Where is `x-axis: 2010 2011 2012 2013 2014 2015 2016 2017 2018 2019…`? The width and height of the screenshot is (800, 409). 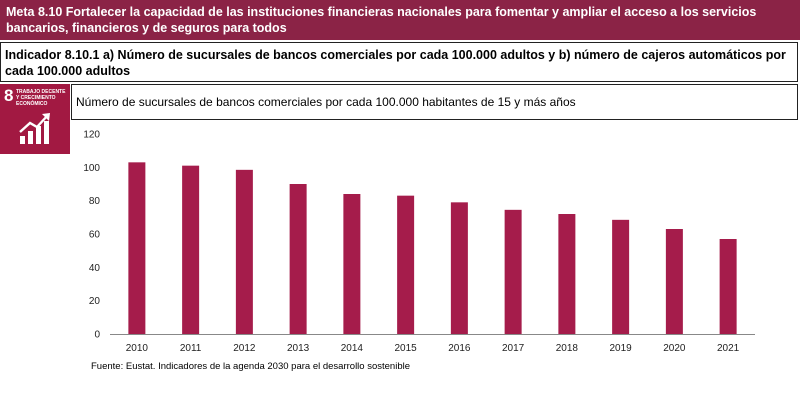 x-axis: 2010 2011 2012 2013 2014 2015 2016 2017 2018 2019… is located at coordinates (433, 348).